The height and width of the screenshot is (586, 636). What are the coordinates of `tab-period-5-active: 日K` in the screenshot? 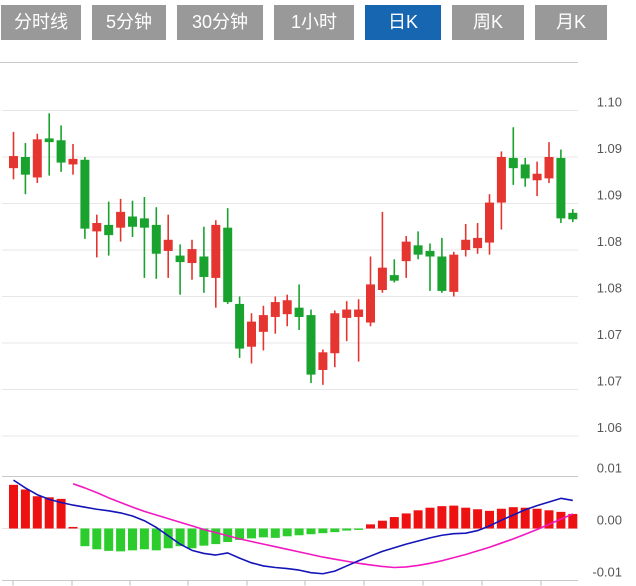 It's located at (403, 22).